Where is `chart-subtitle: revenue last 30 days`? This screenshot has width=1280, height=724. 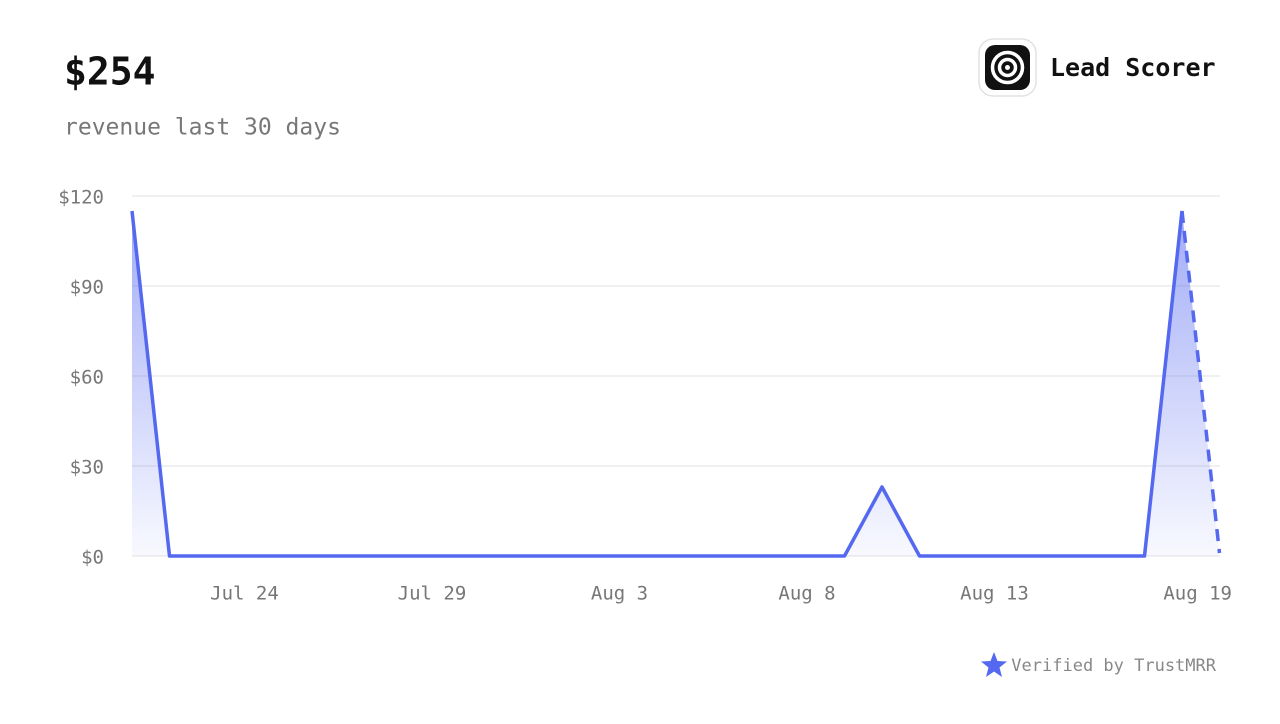
chart-subtitle: revenue last 30 days is located at coordinates (202, 128).